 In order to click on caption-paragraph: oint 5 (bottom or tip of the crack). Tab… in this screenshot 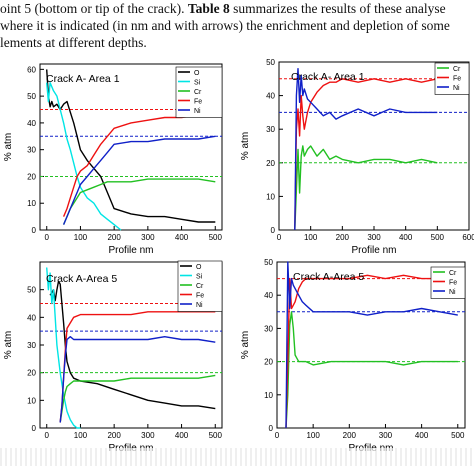, I will do `click(237, 25)`.